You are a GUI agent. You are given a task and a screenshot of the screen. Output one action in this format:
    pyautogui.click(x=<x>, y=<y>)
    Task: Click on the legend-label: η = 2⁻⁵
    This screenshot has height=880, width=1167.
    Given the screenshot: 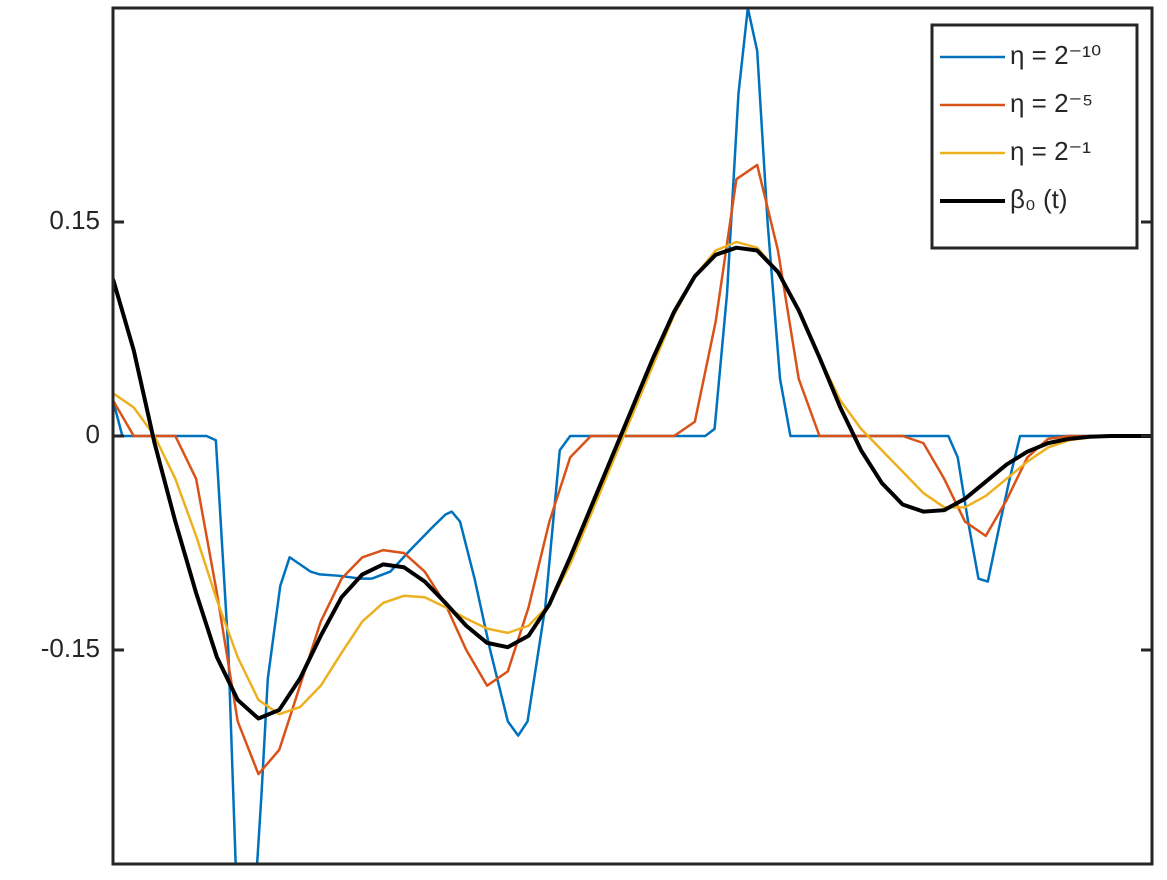 What is the action you would take?
    pyautogui.click(x=1051, y=103)
    